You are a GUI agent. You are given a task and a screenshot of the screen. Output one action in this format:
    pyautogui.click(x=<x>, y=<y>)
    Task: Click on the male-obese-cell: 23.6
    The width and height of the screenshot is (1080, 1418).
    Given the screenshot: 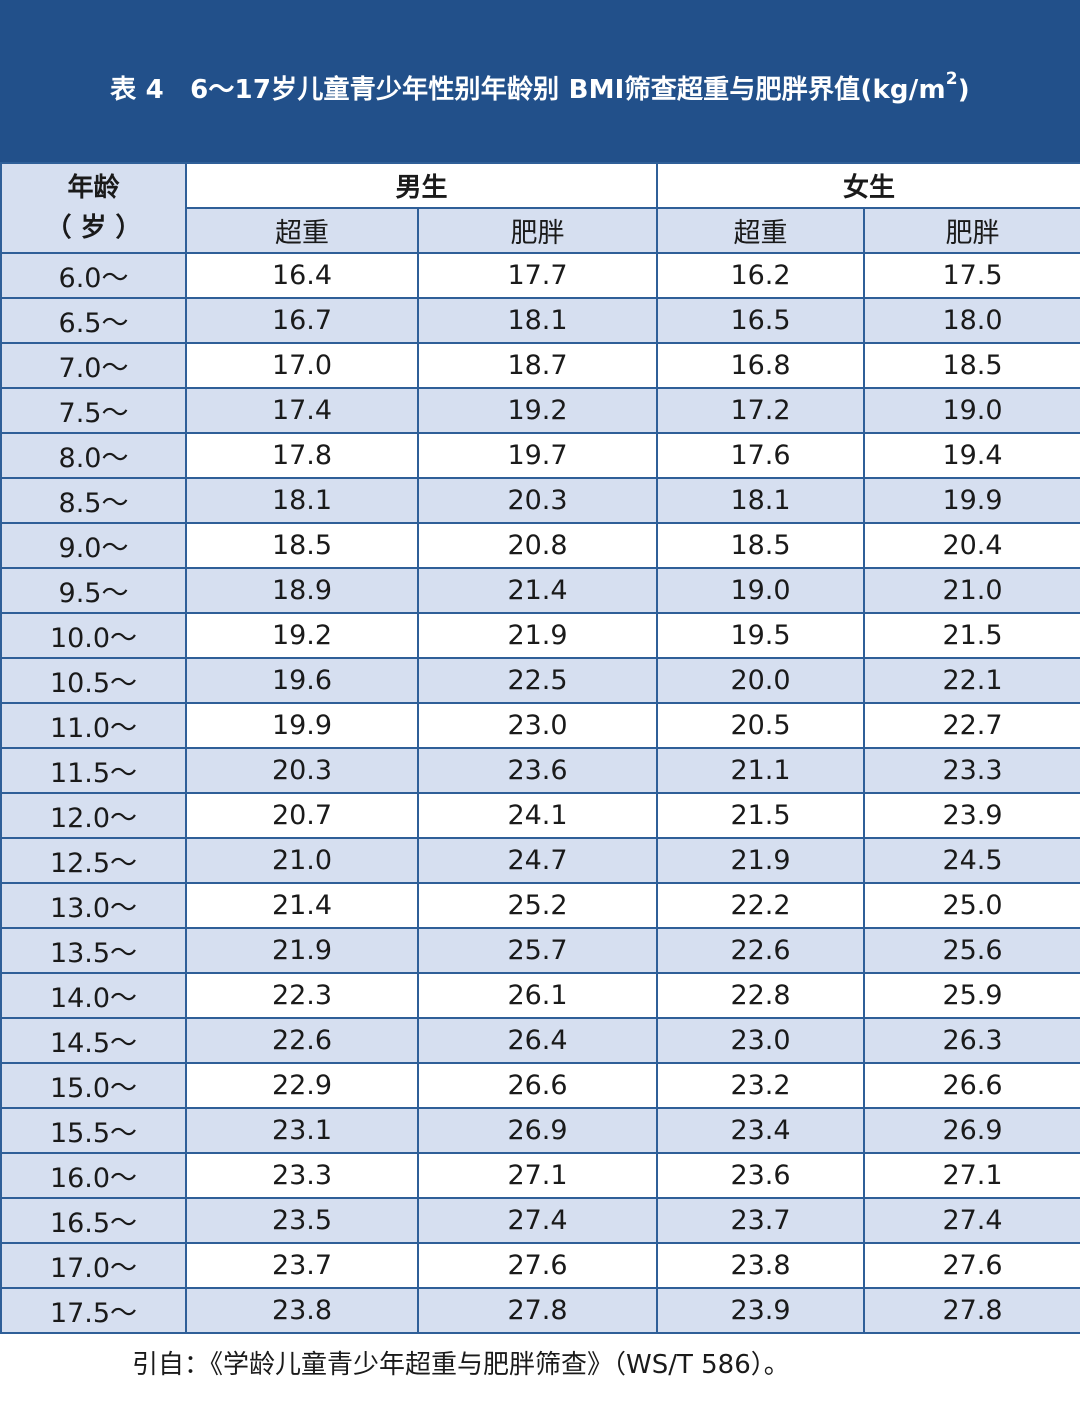 What is the action you would take?
    pyautogui.click(x=537, y=770)
    